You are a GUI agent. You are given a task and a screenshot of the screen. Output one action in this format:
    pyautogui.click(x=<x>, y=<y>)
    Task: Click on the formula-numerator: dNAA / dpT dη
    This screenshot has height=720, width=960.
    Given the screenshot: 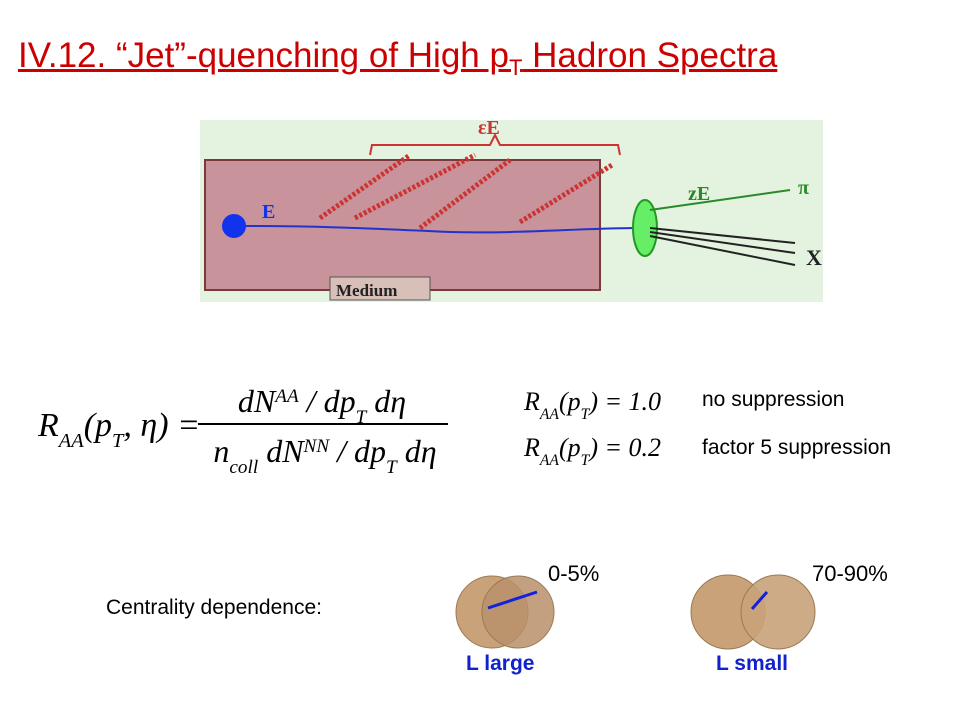 What is the action you would take?
    pyautogui.click(x=322, y=405)
    